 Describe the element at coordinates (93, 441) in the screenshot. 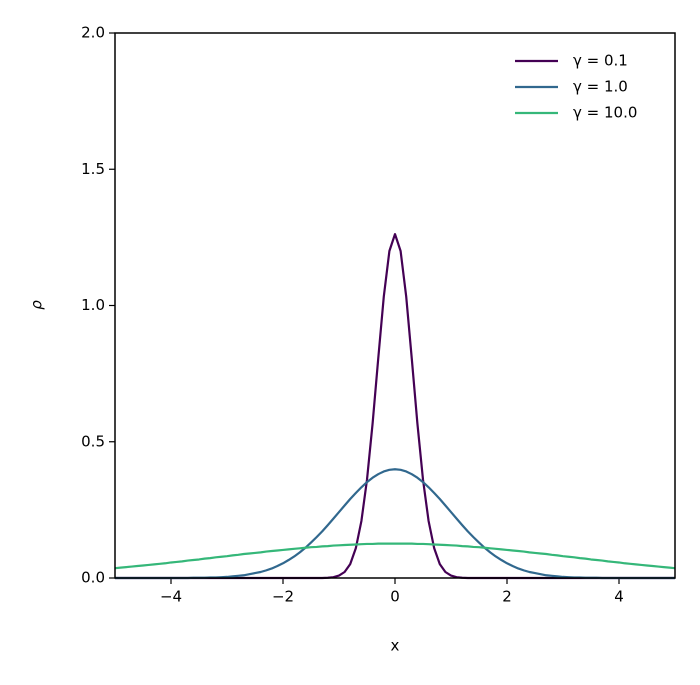

I see `y-tick-label: 0.5` at that location.